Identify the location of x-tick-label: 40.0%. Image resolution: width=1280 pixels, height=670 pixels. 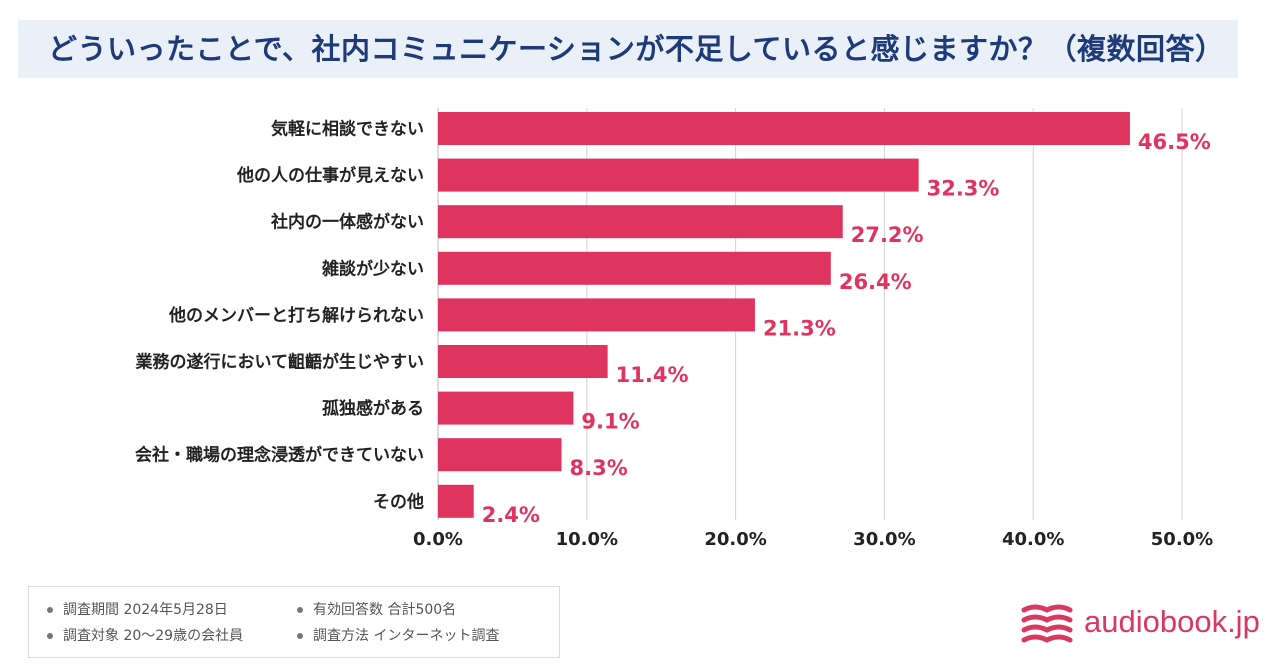
(1033, 539).